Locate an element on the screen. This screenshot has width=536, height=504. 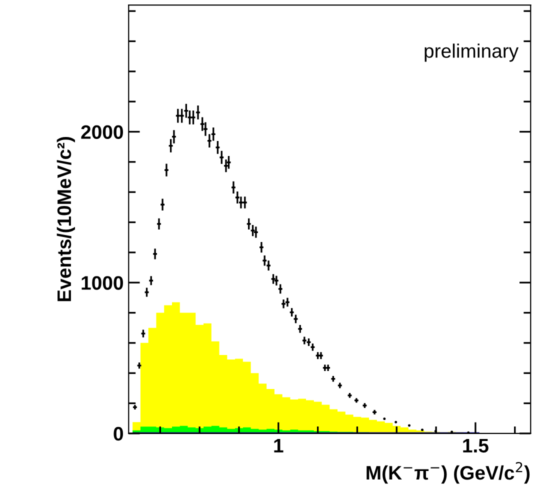
x-axis-title: M(K$^{−}$π$^{−}$) (GeV/c$^{2}$) is located at coordinates (448, 473).